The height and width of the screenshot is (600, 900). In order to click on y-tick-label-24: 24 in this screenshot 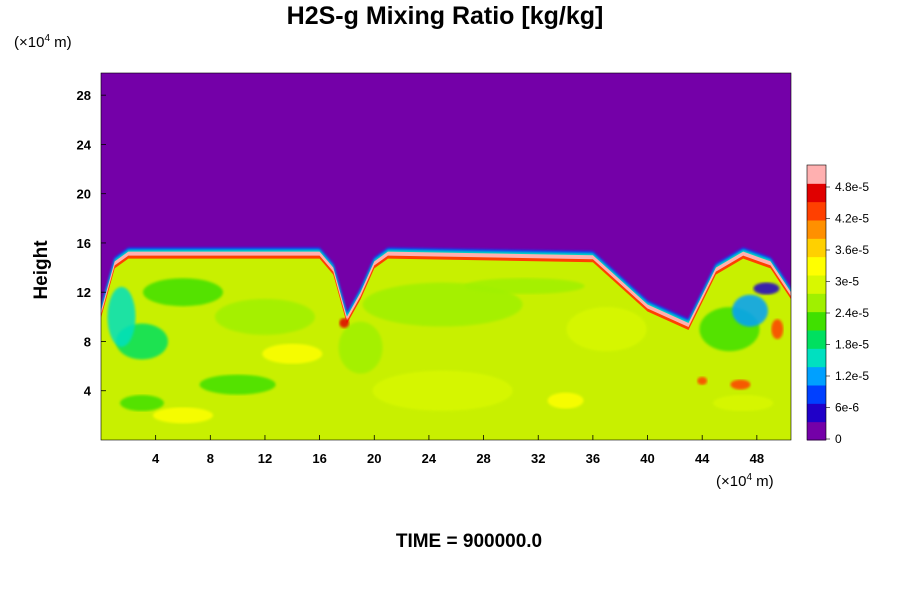, I will do `click(84, 144)`.